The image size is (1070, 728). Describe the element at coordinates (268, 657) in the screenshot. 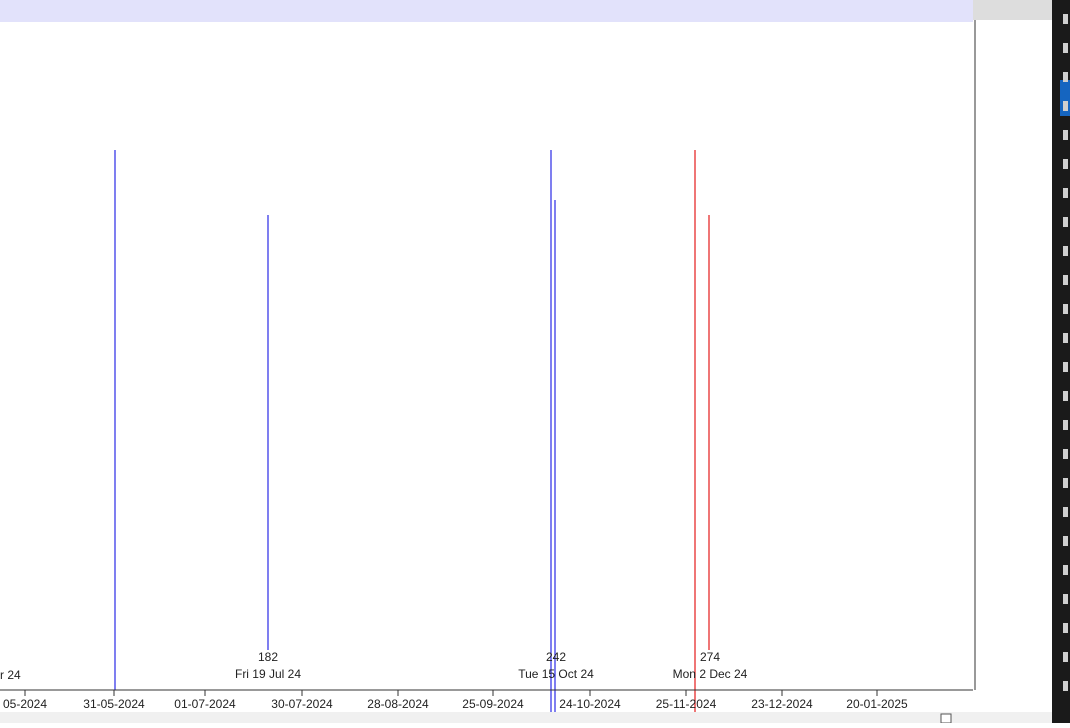

I see `cycle-count-182: 182` at that location.